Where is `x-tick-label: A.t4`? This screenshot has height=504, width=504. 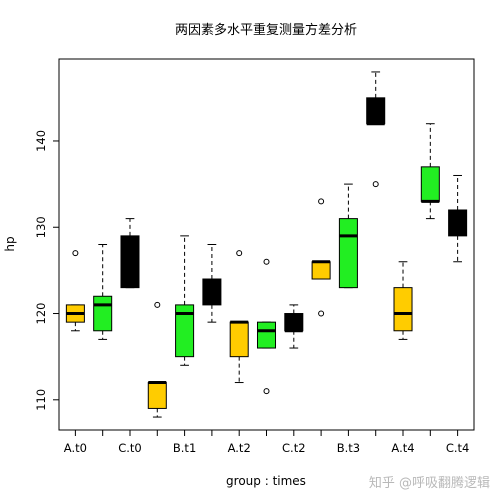 x-tick-label: A.t4 is located at coordinates (402, 448).